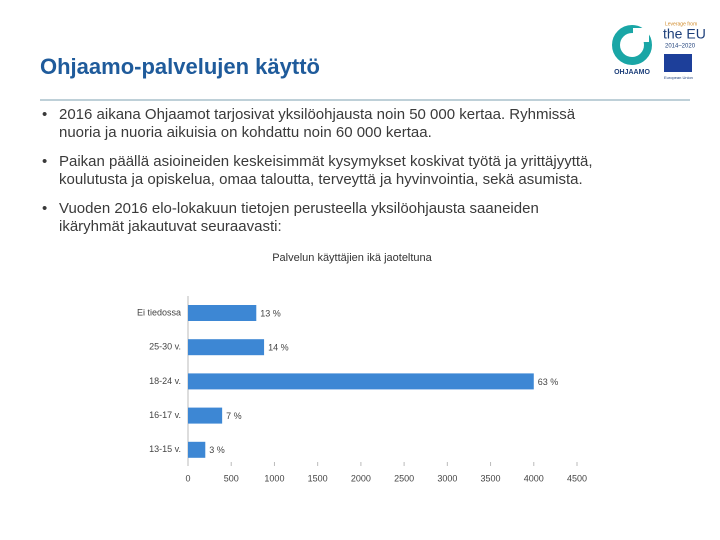 This screenshot has height=540, width=720. Describe the element at coordinates (534, 478) in the screenshot. I see `x-tick-label: 4000` at that location.